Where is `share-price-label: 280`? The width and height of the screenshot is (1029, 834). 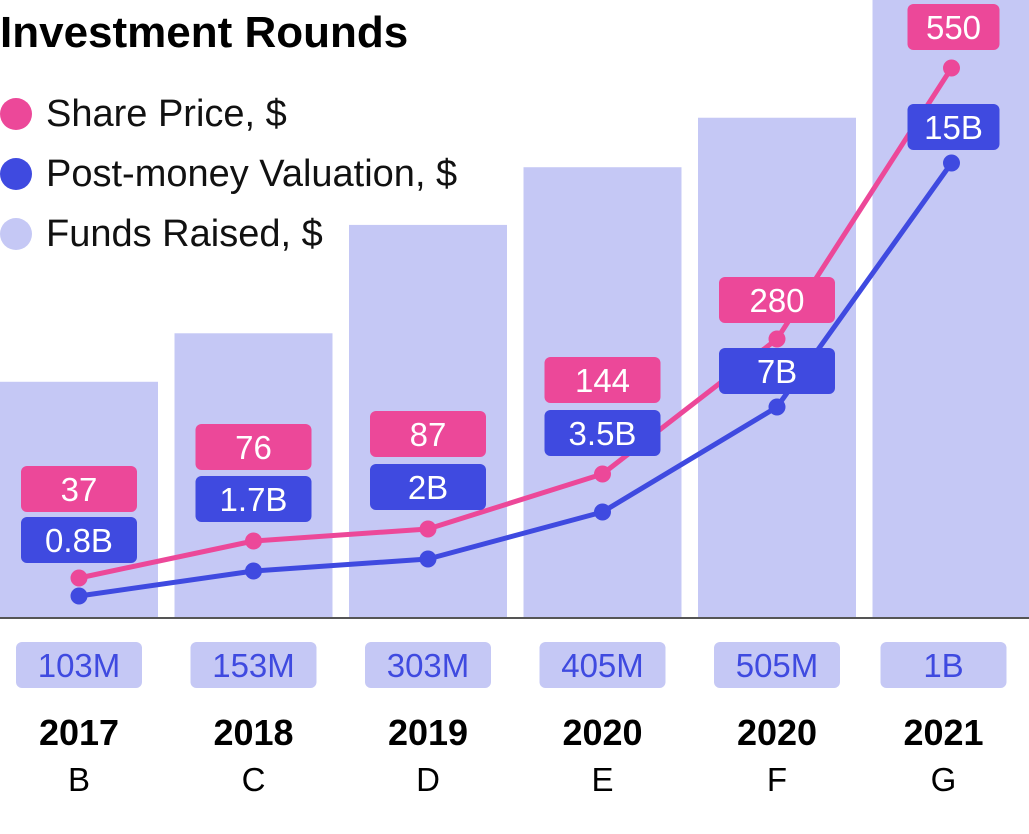 share-price-label: 280 is located at coordinates (777, 300).